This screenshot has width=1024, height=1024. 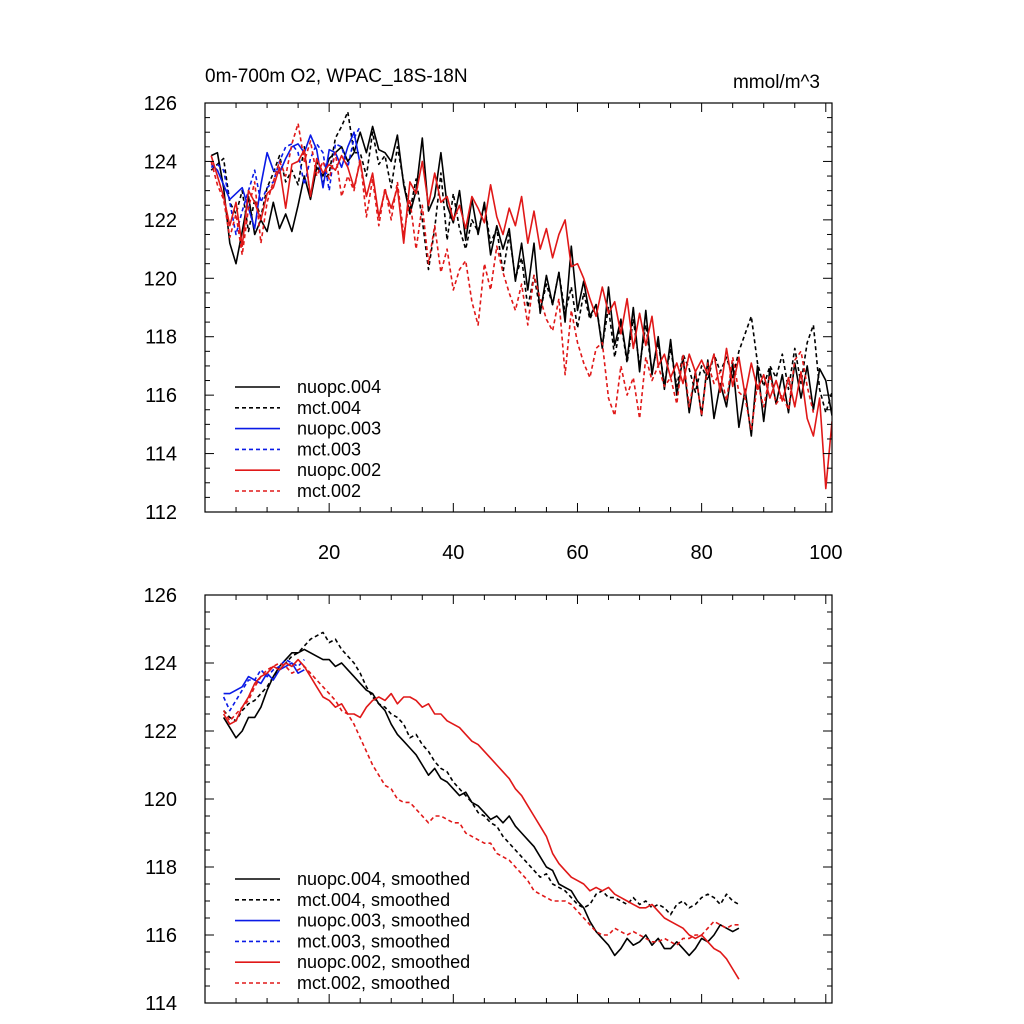 I want to click on legend-label-nuopc-002: nuopc.002, so click(x=339, y=470).